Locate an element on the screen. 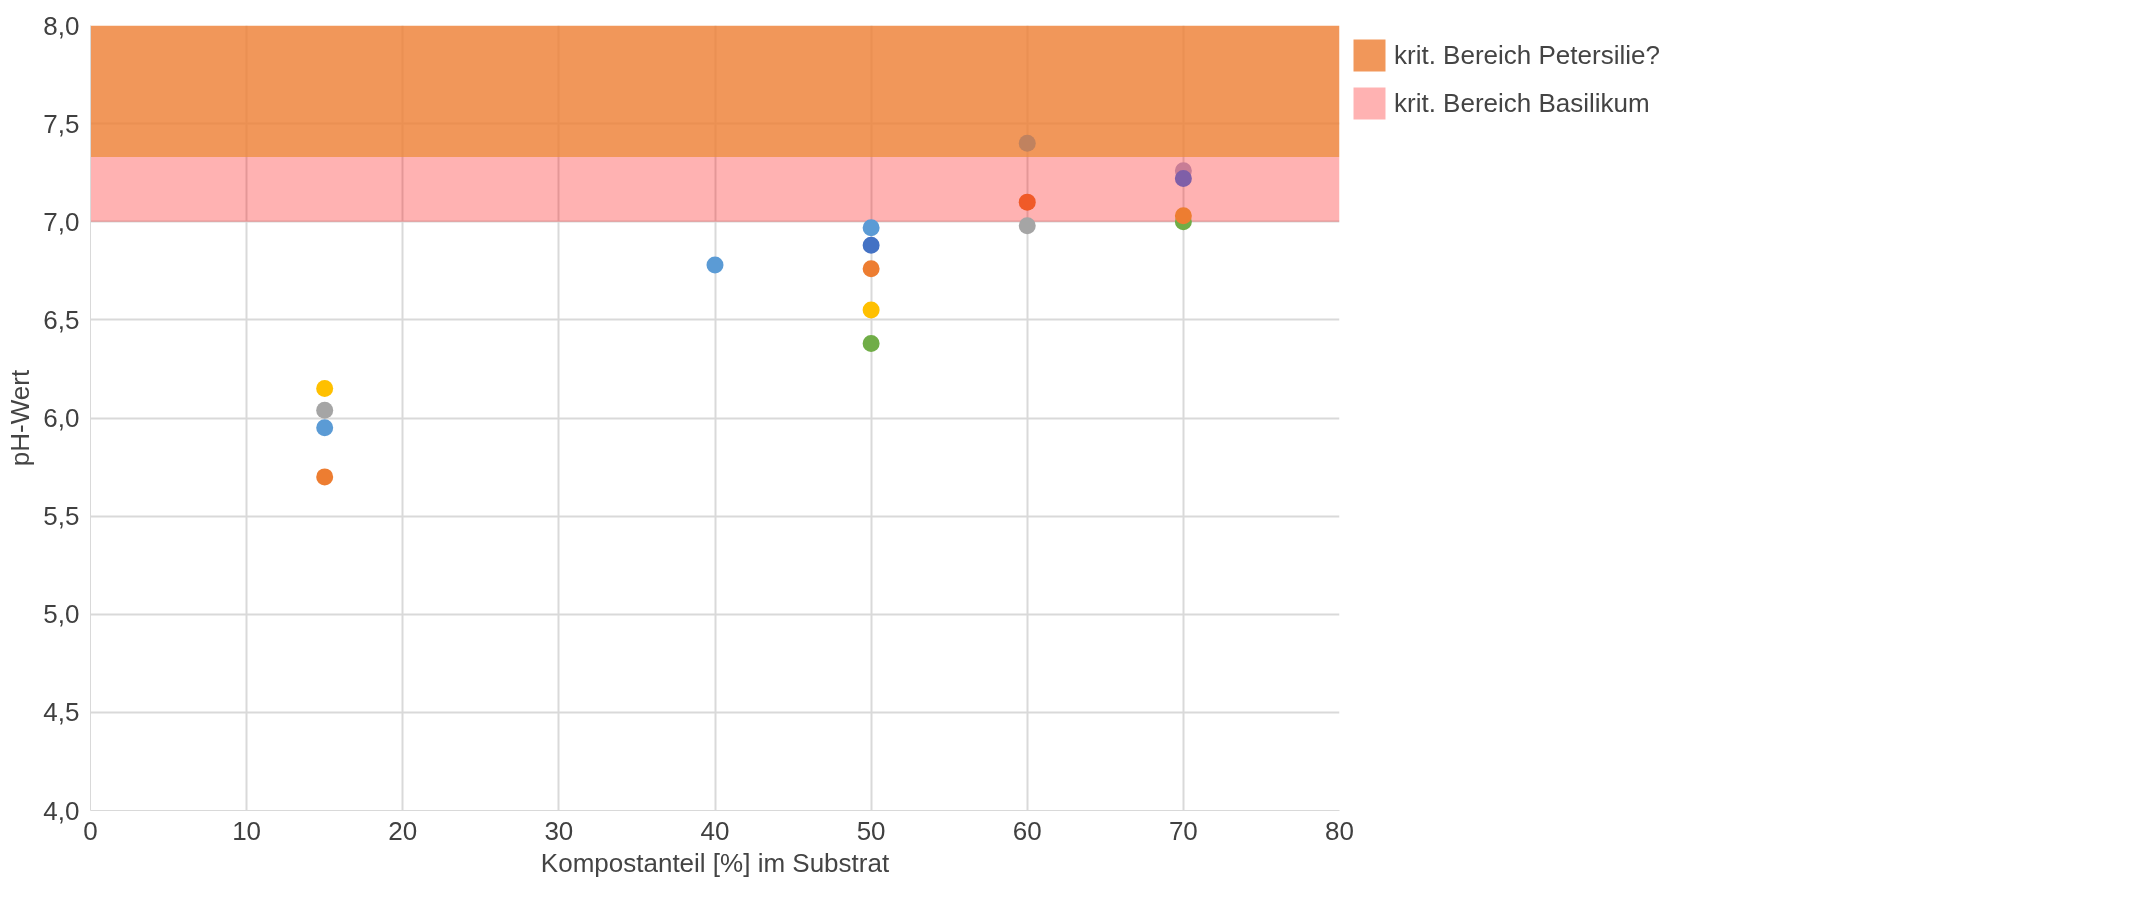  y-tick-label: 5,0 is located at coordinates (61, 614).